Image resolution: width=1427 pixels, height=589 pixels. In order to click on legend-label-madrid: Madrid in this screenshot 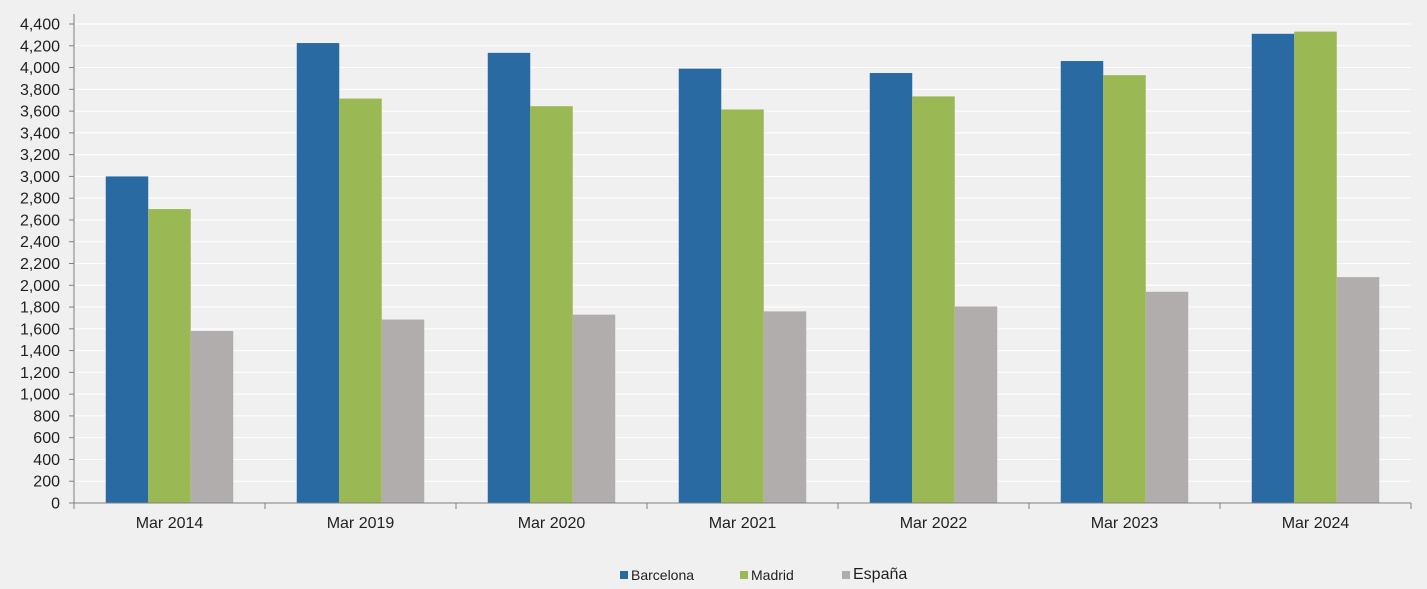, I will do `click(772, 575)`.